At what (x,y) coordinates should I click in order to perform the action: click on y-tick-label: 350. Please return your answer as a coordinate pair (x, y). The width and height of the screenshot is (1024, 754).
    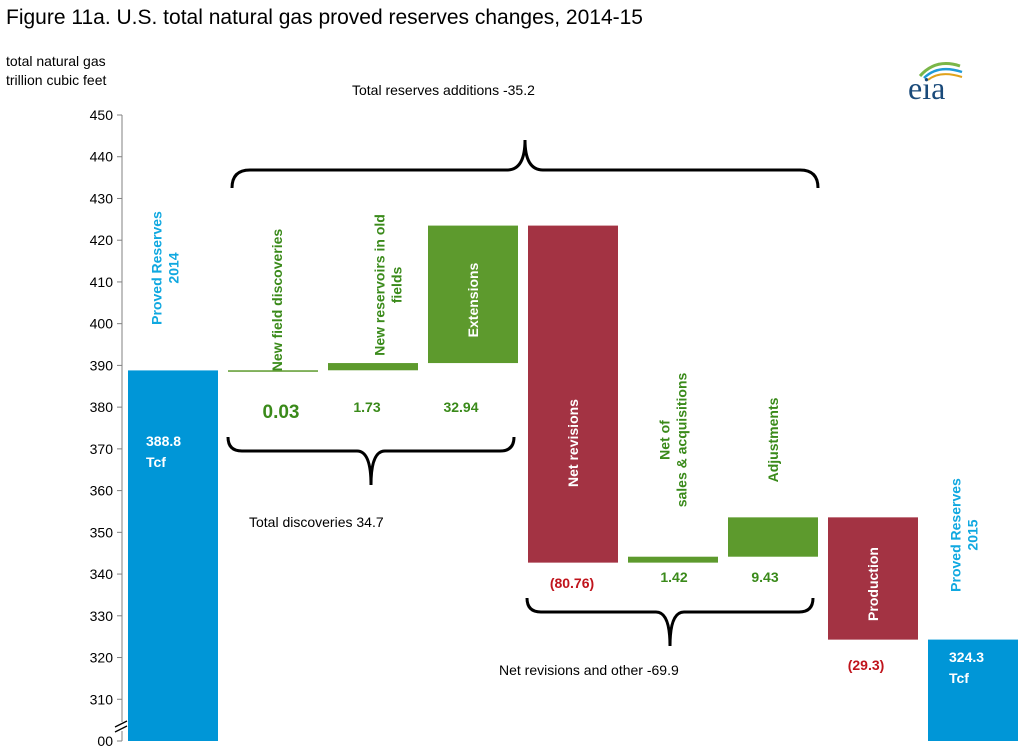
    Looking at the image, I should click on (102, 532).